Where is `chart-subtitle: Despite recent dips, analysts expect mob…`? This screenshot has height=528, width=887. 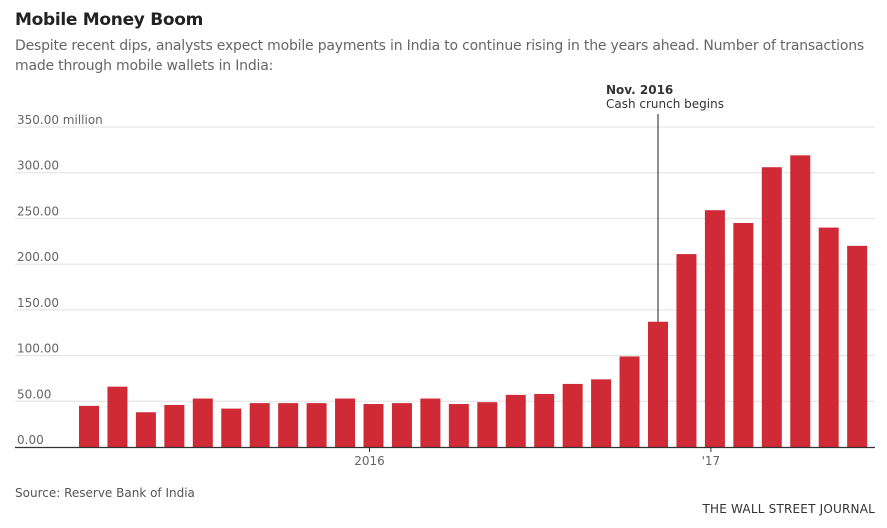 chart-subtitle: Despite recent dips, analysts expect mob… is located at coordinates (439, 56).